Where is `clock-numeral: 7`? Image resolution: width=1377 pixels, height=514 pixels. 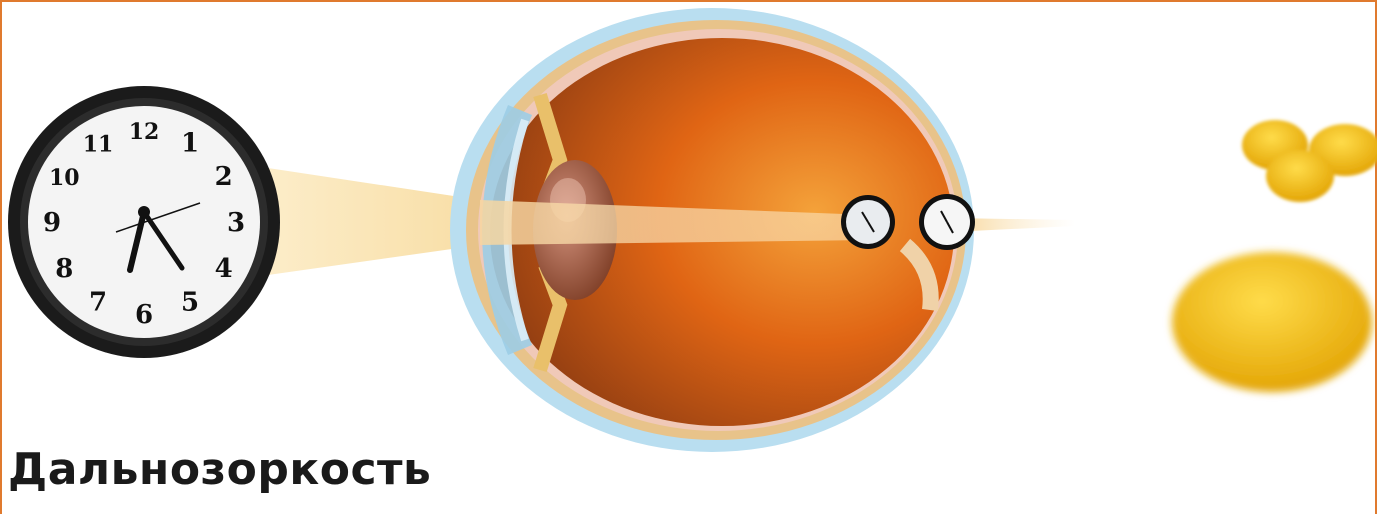 clock-numeral: 7 is located at coordinates (98, 303).